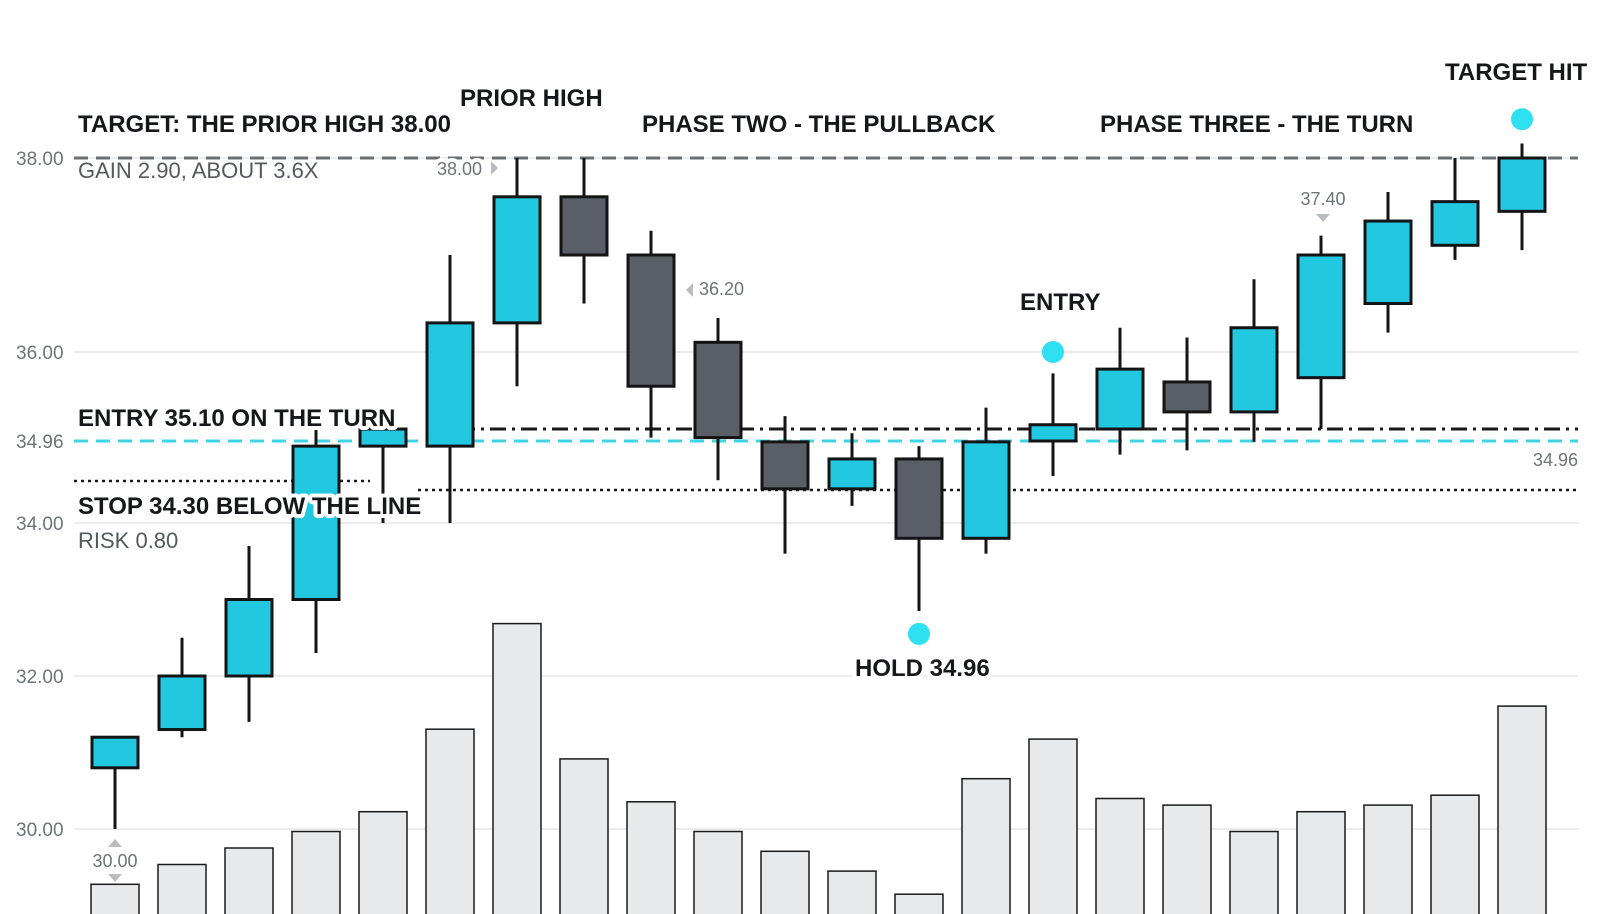  I want to click on hold-marker, so click(919, 633).